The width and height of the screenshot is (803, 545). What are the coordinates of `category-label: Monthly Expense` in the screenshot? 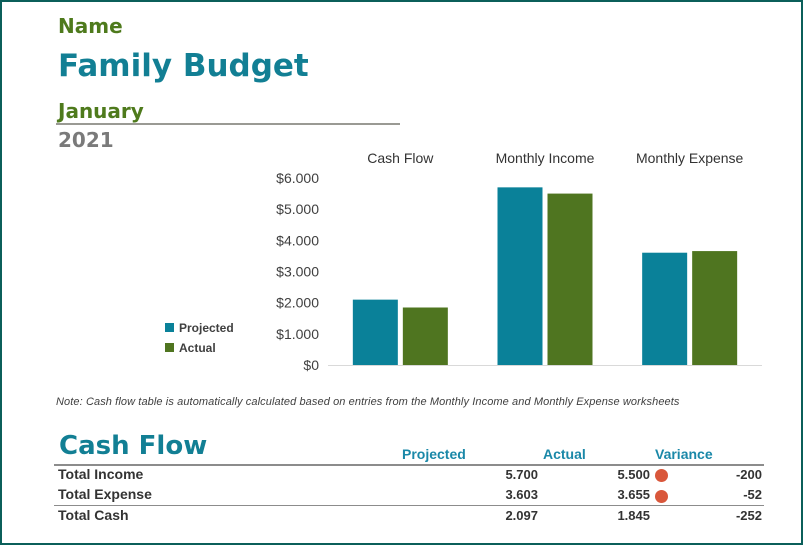 It's located at (690, 158).